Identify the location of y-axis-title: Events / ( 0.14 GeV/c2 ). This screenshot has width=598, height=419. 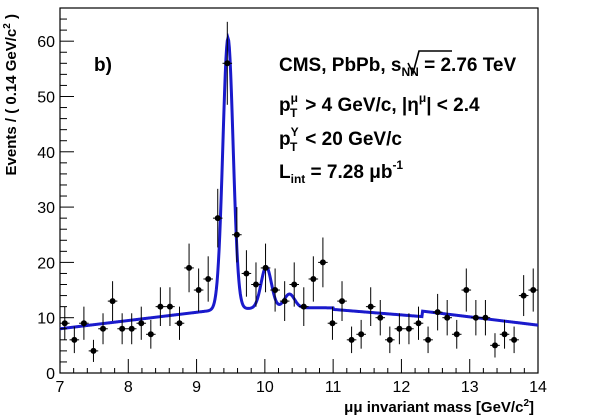
(11, 94).